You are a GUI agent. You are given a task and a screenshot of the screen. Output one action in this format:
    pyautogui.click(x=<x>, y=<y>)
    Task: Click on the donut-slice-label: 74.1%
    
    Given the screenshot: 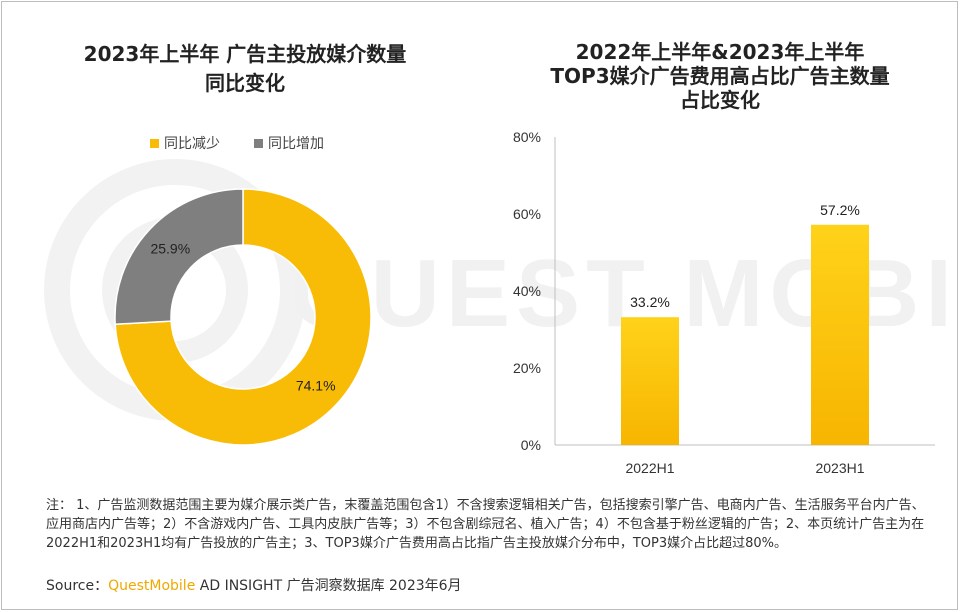 What is the action you would take?
    pyautogui.click(x=316, y=386)
    